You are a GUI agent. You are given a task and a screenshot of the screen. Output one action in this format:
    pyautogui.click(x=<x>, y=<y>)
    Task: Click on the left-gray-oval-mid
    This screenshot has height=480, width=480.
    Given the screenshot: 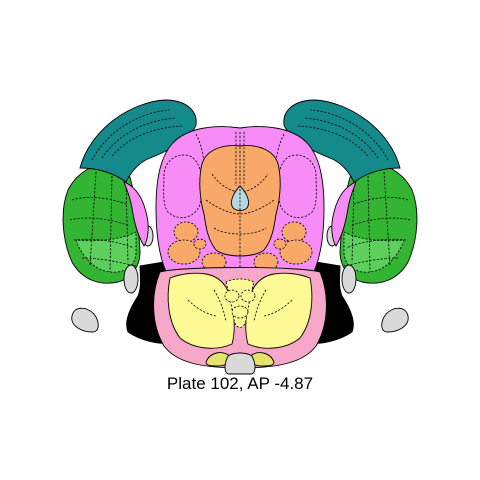 What is the action you would take?
    pyautogui.click(x=131, y=279)
    